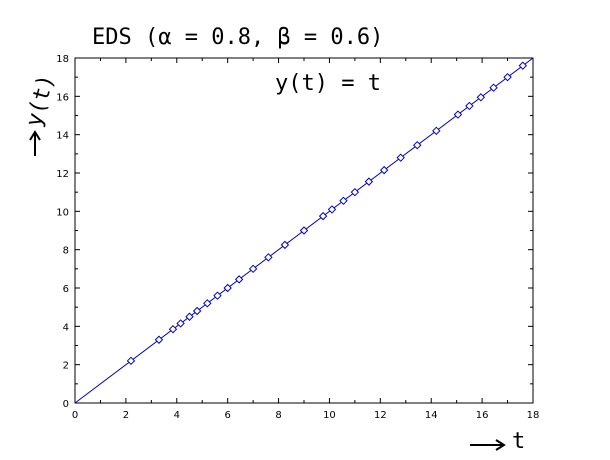 This screenshot has height=460, width=610. What do you see at coordinates (431, 415) in the screenshot?
I see `x-tick-label: 14` at bounding box center [431, 415].